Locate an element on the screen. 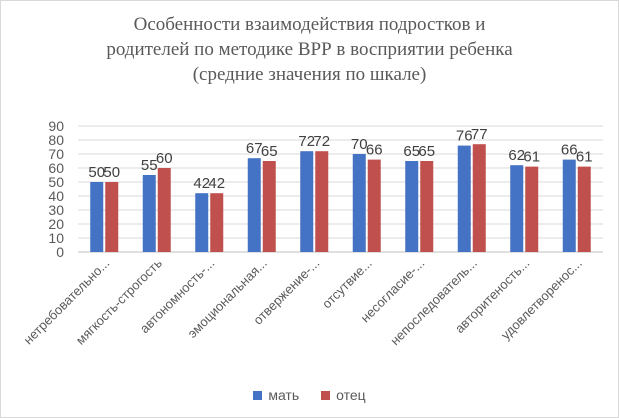 This screenshot has width=619, height=418. y-tick-label: 40 is located at coordinates (56, 196).